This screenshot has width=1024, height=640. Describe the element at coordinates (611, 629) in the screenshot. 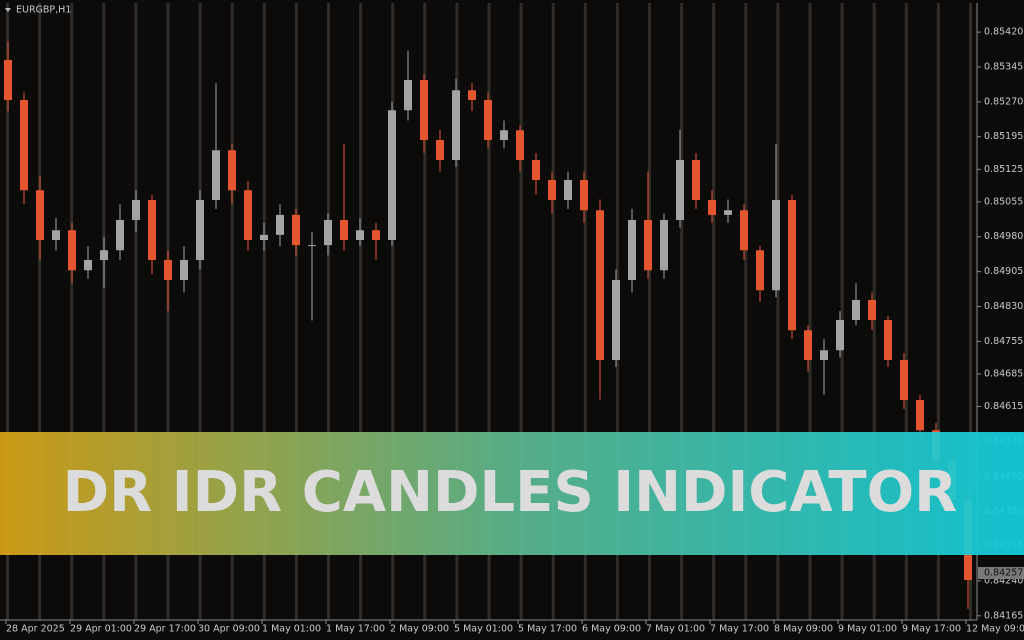

I see `x-tick-label: 6 May 09:00` at that location.